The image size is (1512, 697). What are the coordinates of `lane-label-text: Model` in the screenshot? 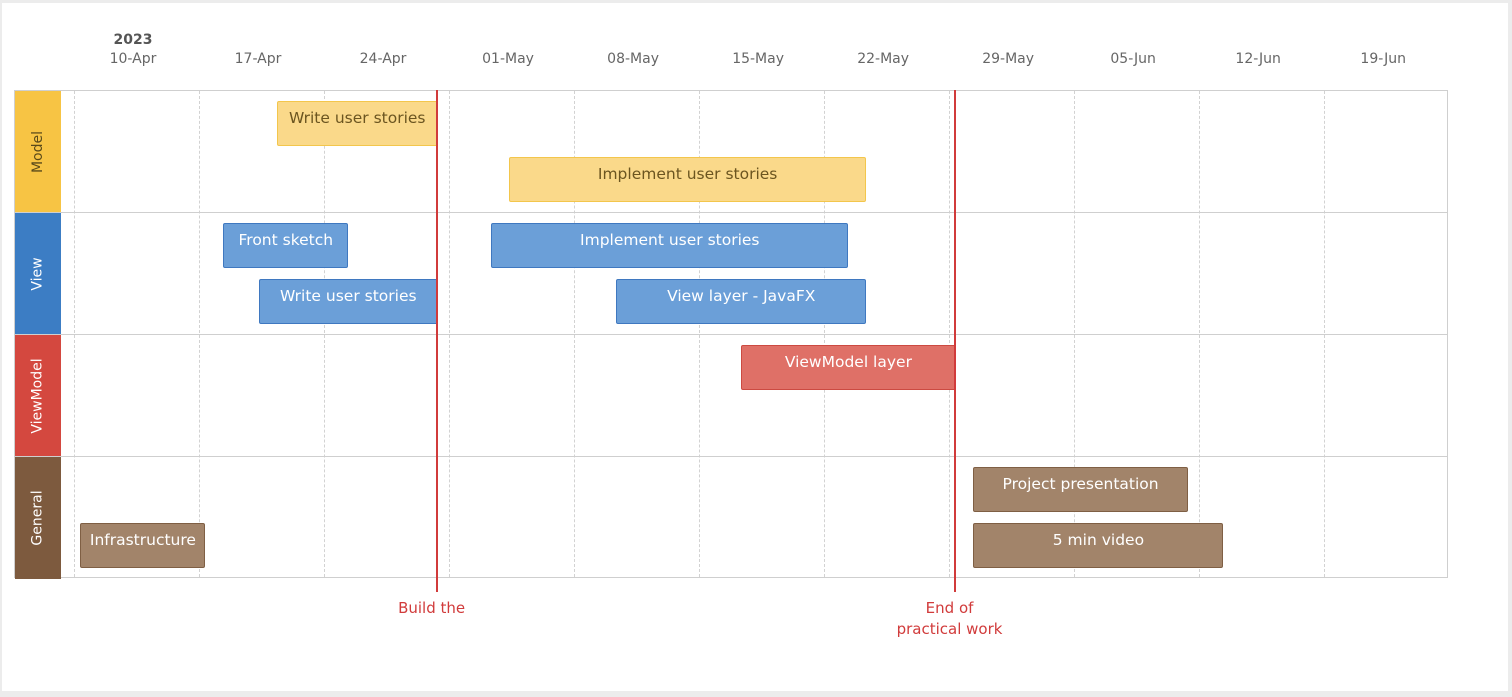 It's located at (37, 151).